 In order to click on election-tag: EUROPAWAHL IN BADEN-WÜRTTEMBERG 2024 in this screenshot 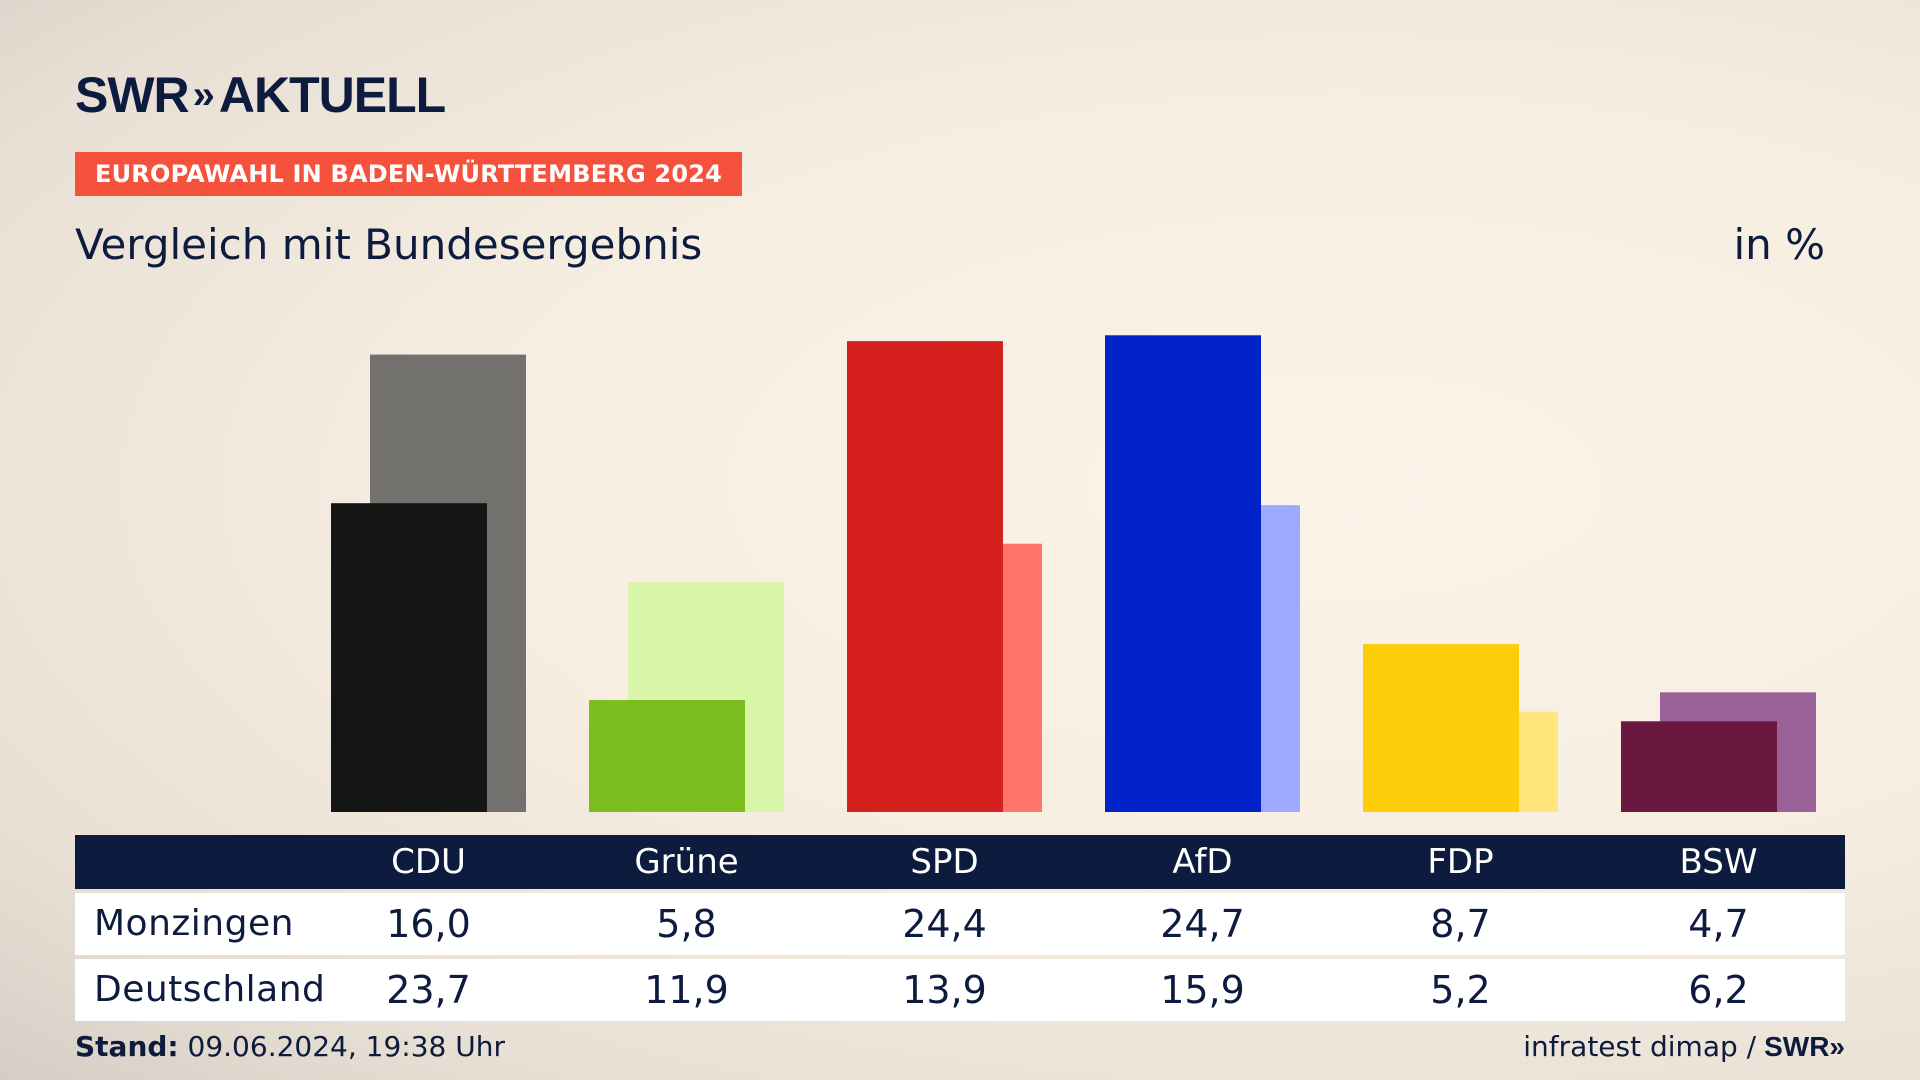, I will do `click(409, 174)`.